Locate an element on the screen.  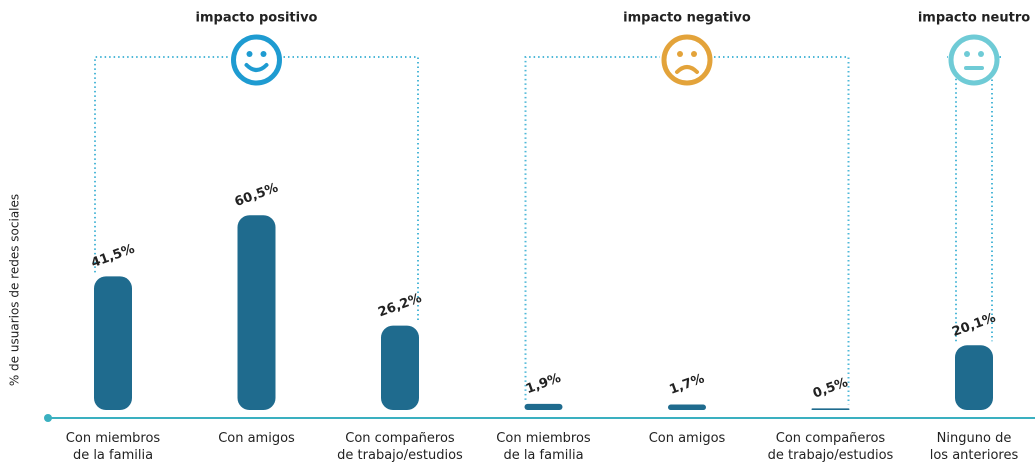
y-axis-label: % de usuarios de redes sociales is located at coordinates (15, 290).